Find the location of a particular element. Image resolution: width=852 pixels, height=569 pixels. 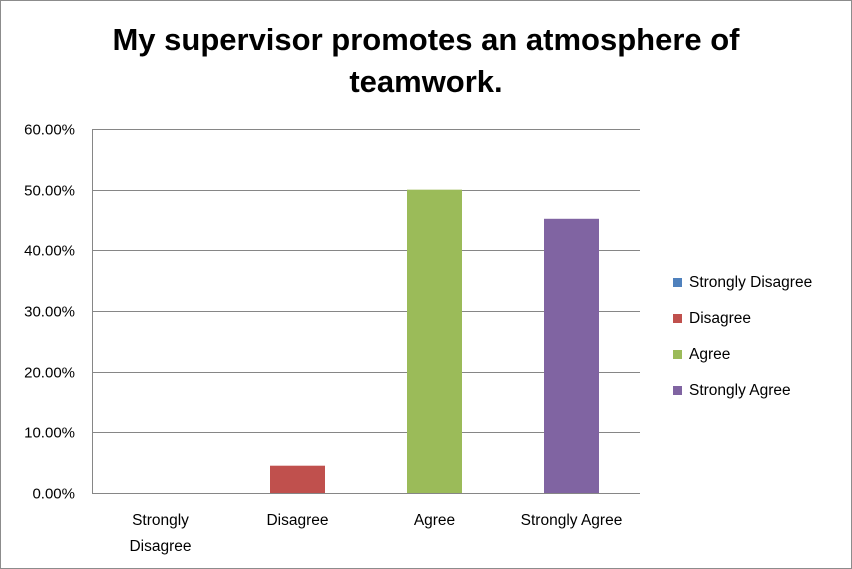

legend-label: Agree is located at coordinates (709, 354).